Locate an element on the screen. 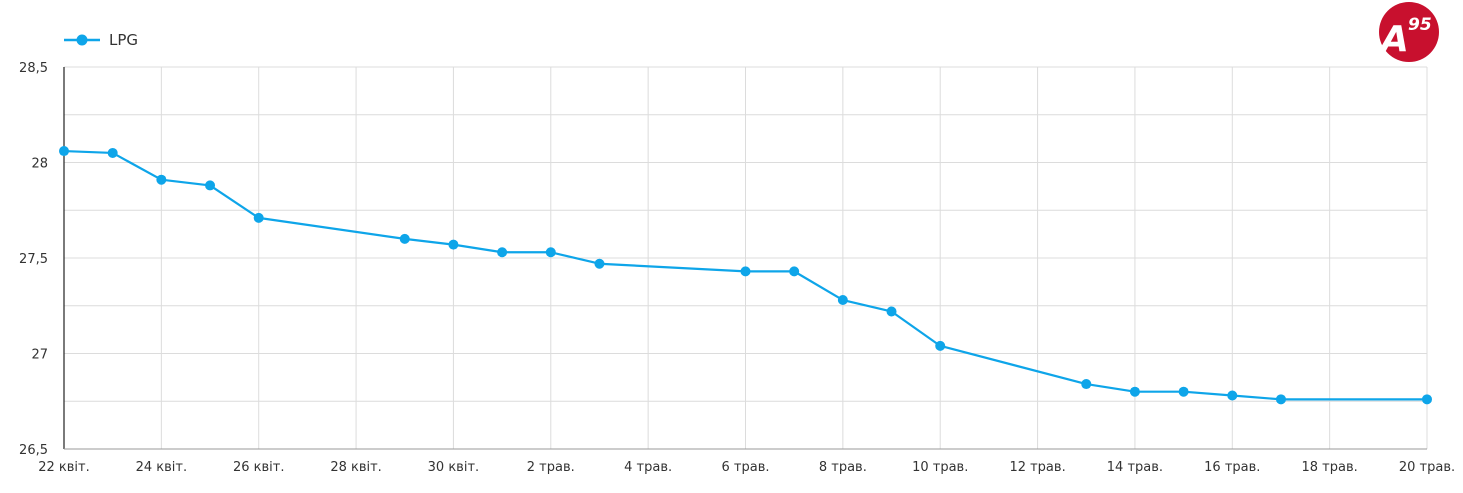  legend: LPG is located at coordinates (101, 40).